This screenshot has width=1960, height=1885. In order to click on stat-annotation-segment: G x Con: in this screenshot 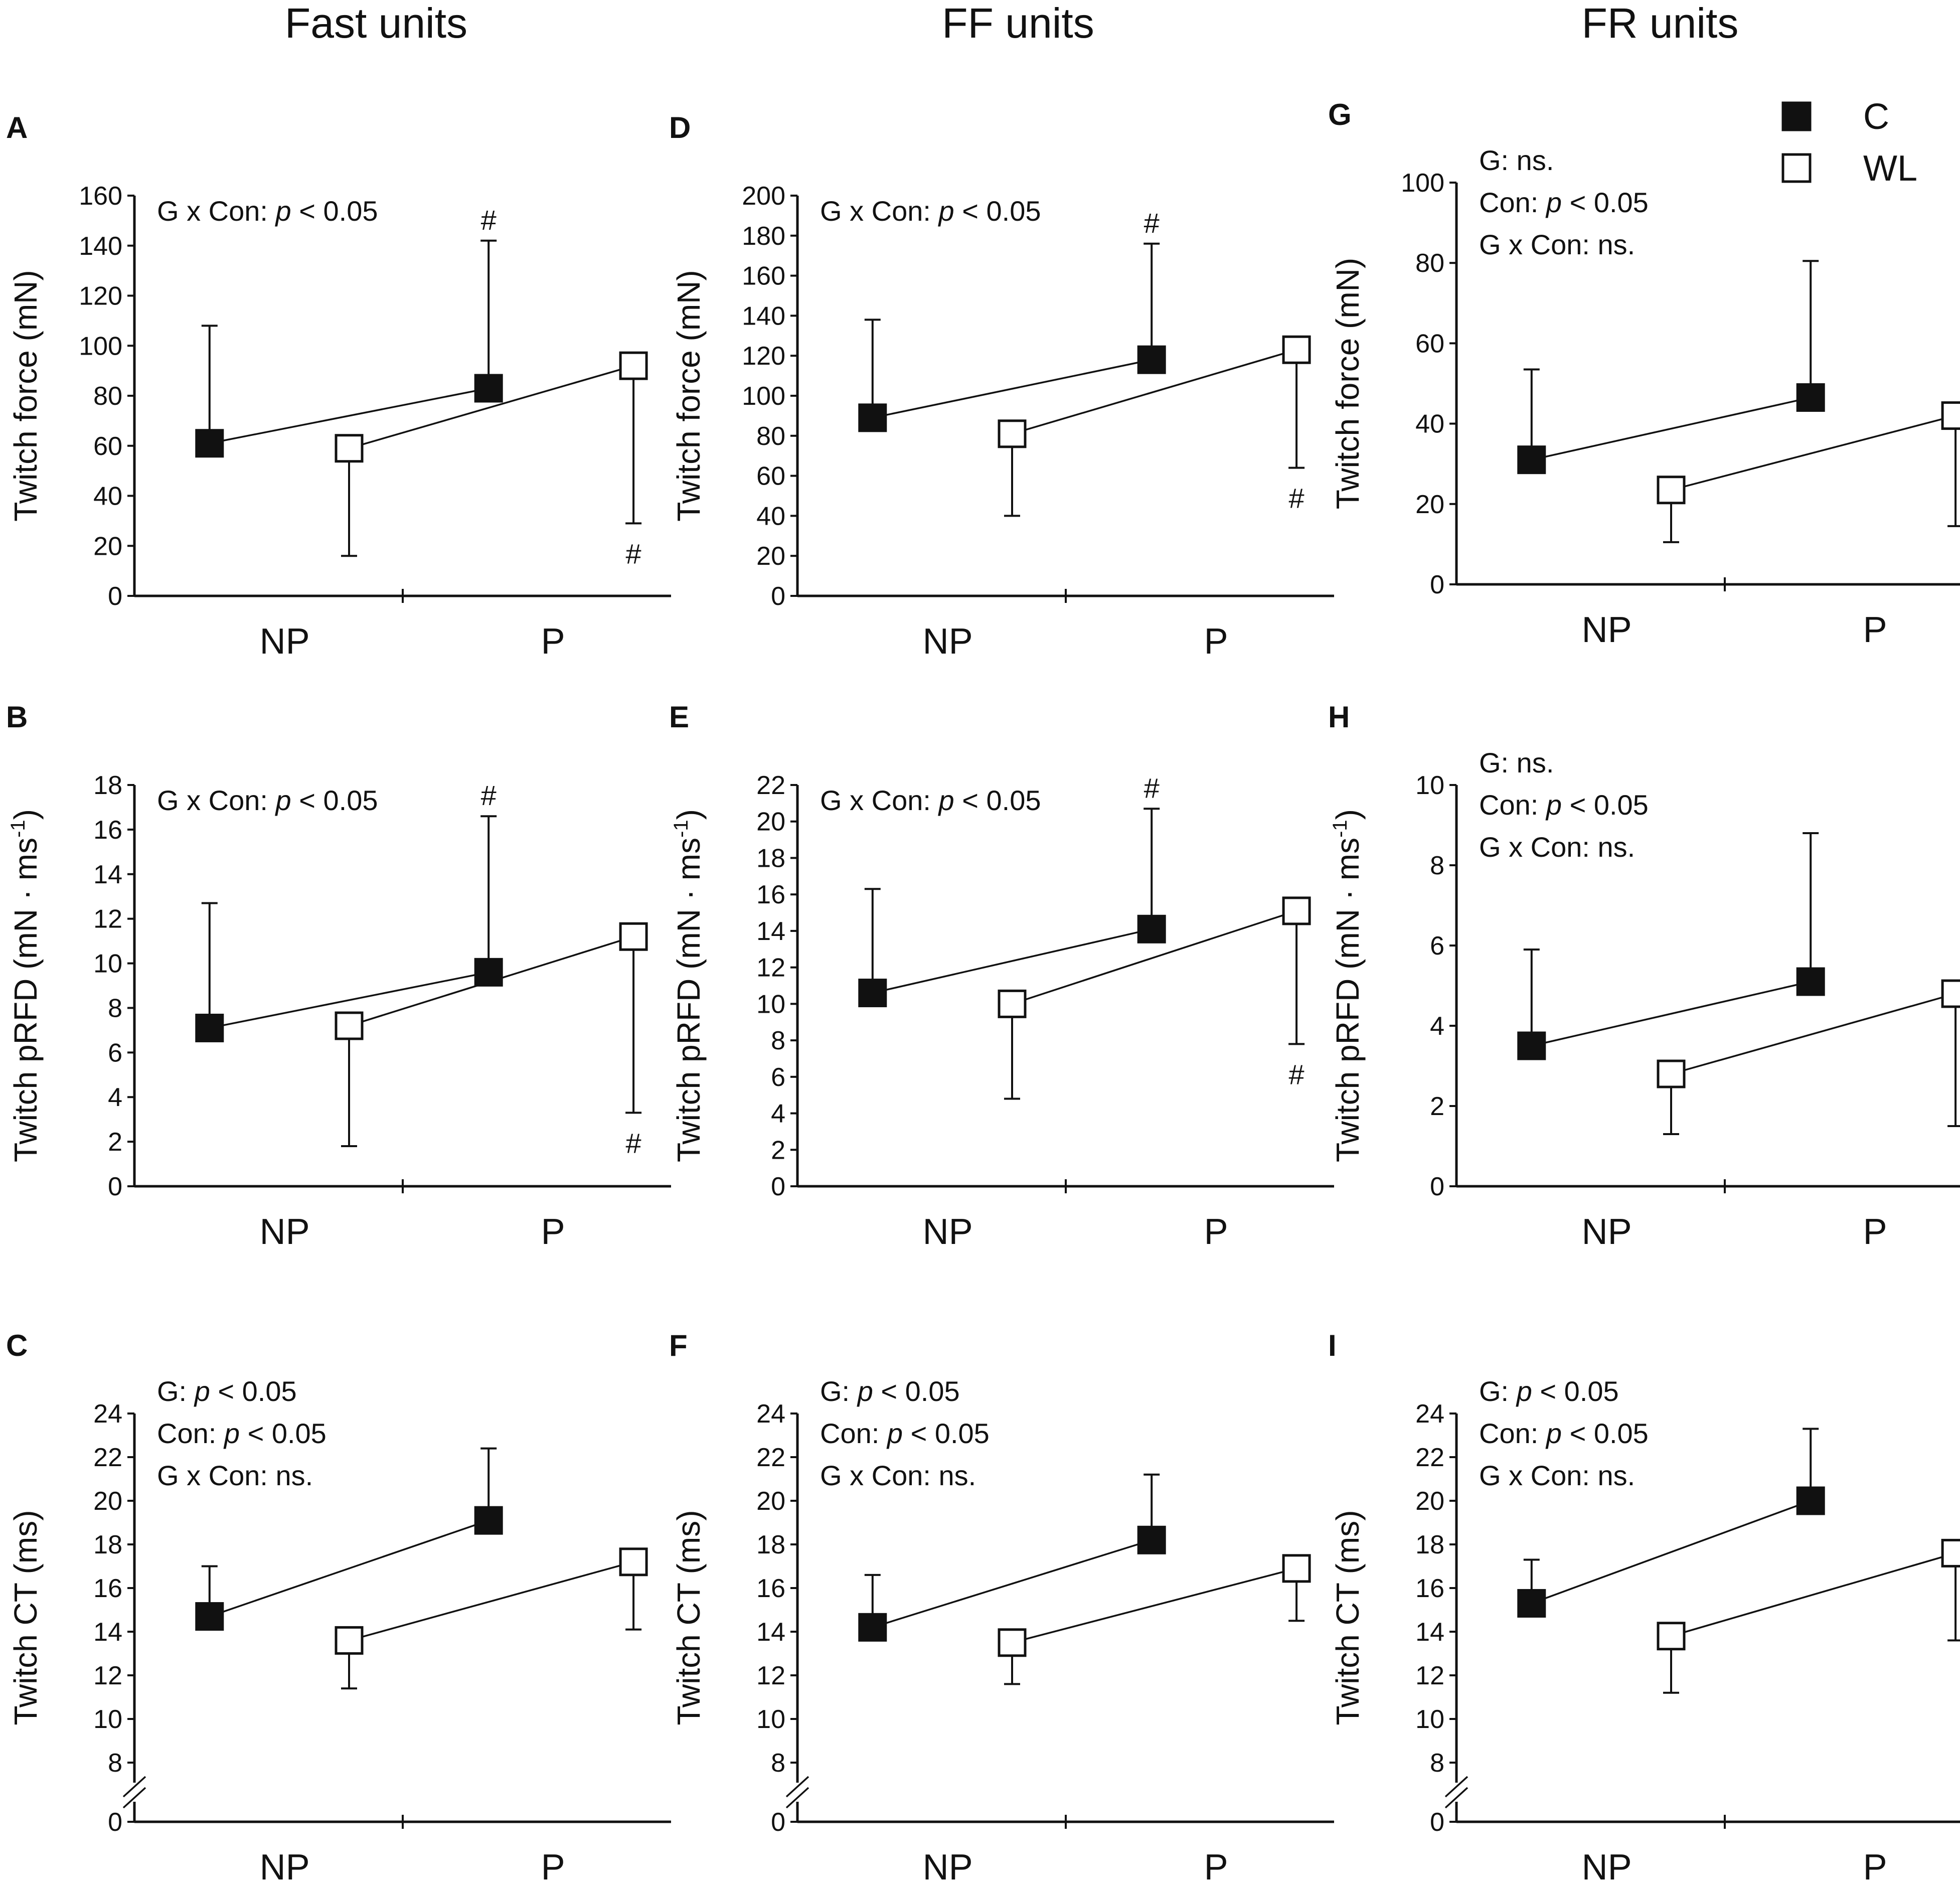, I will do `click(879, 800)`.